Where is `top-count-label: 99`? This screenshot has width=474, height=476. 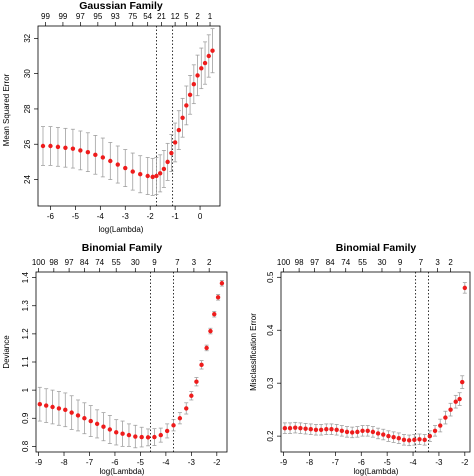 top-count-label: 99 is located at coordinates (62, 16).